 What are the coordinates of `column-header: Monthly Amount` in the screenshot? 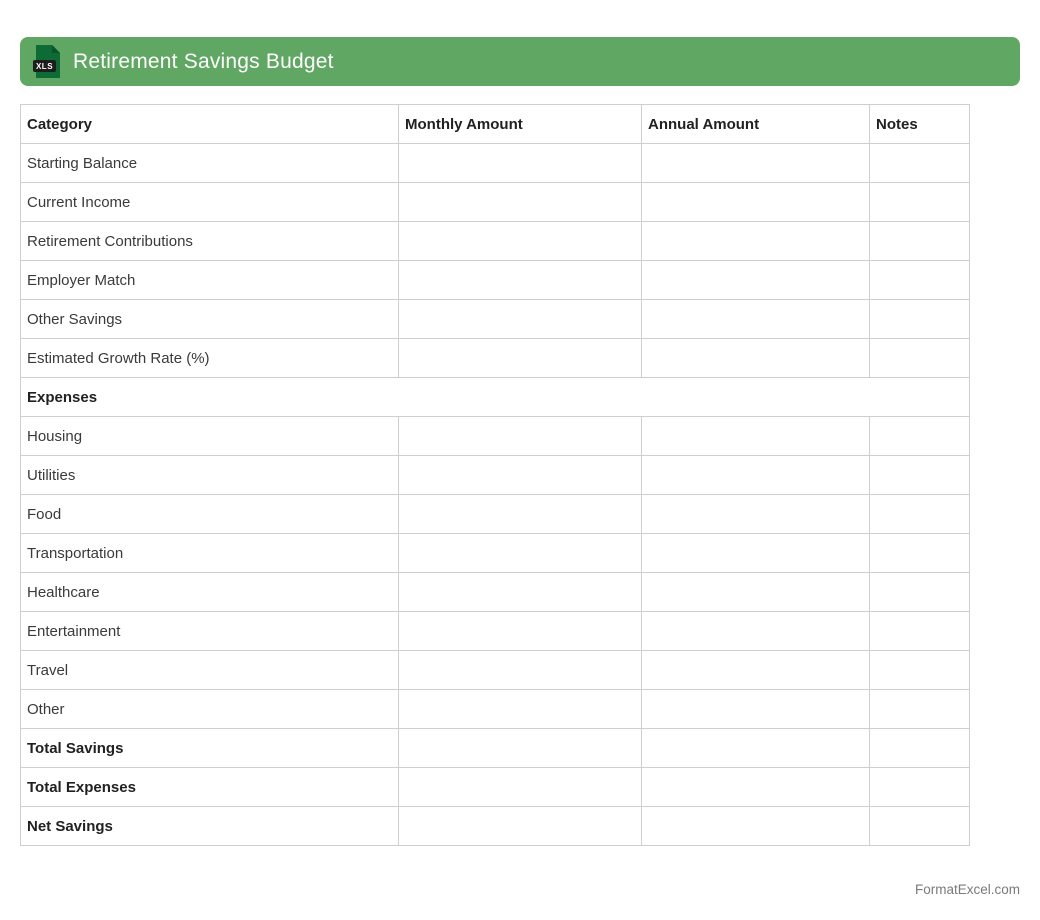 It's located at (520, 124).